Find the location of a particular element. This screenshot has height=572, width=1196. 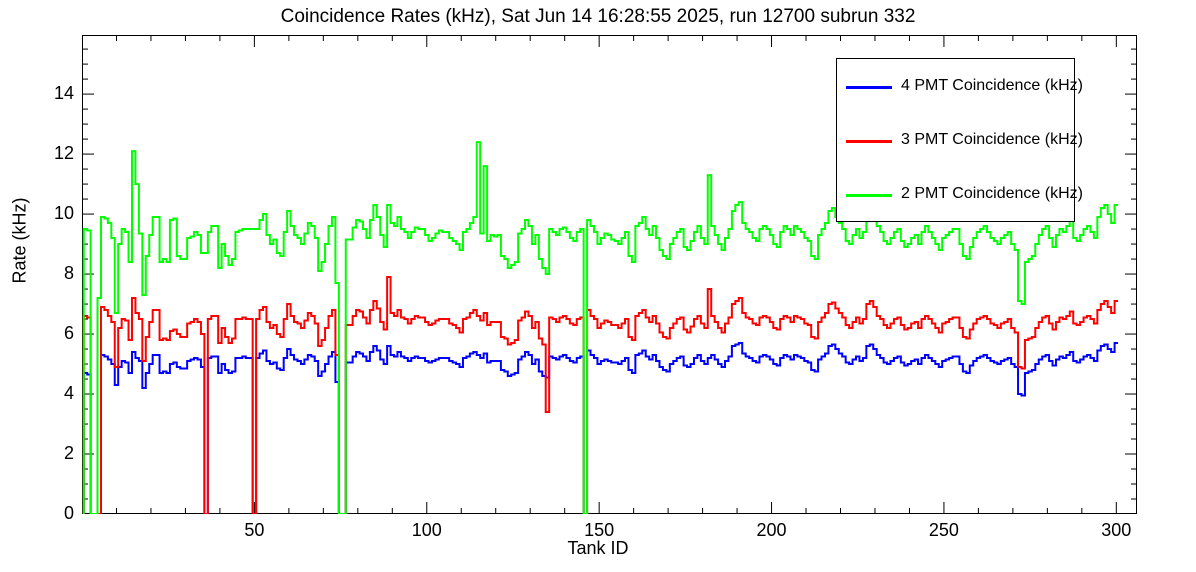

legend-label: 4 PMT Coincidence (kHz) is located at coordinates (992, 85).